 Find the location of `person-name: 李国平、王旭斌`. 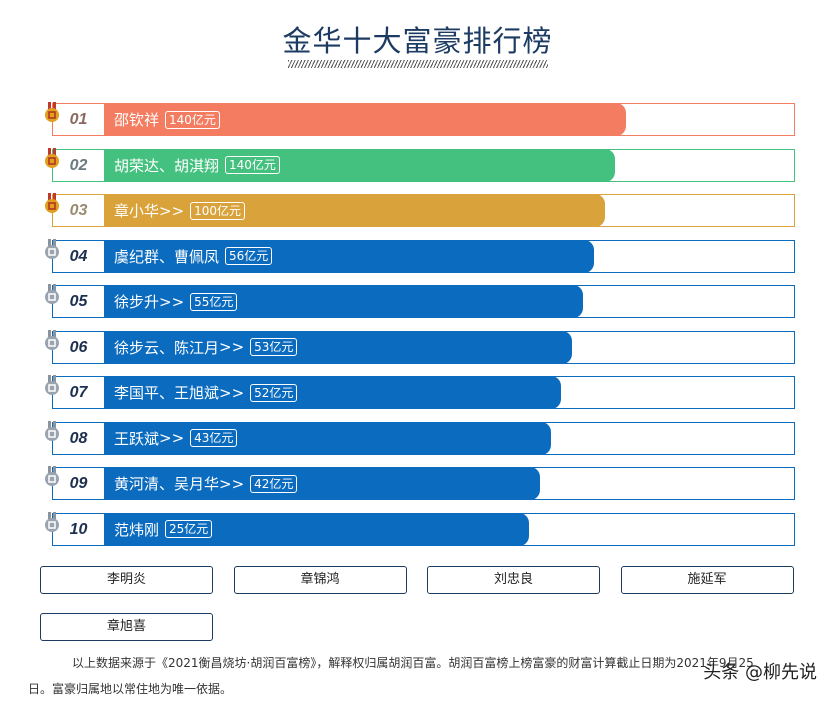

person-name: 李国平、王旭斌 is located at coordinates (167, 393).